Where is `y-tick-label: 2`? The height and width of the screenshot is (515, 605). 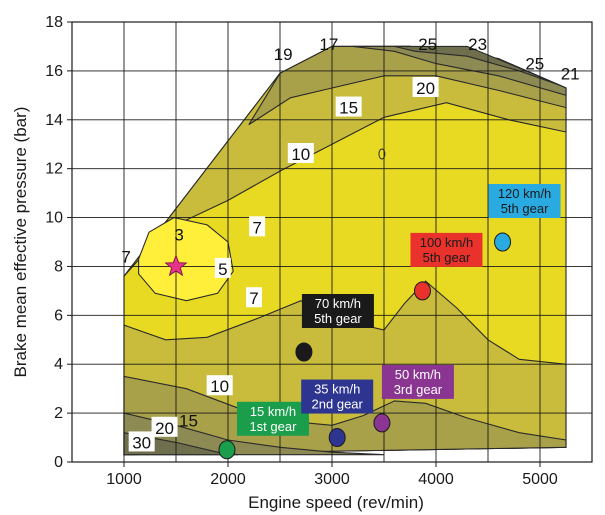 y-tick-label: 2 is located at coordinates (58, 413).